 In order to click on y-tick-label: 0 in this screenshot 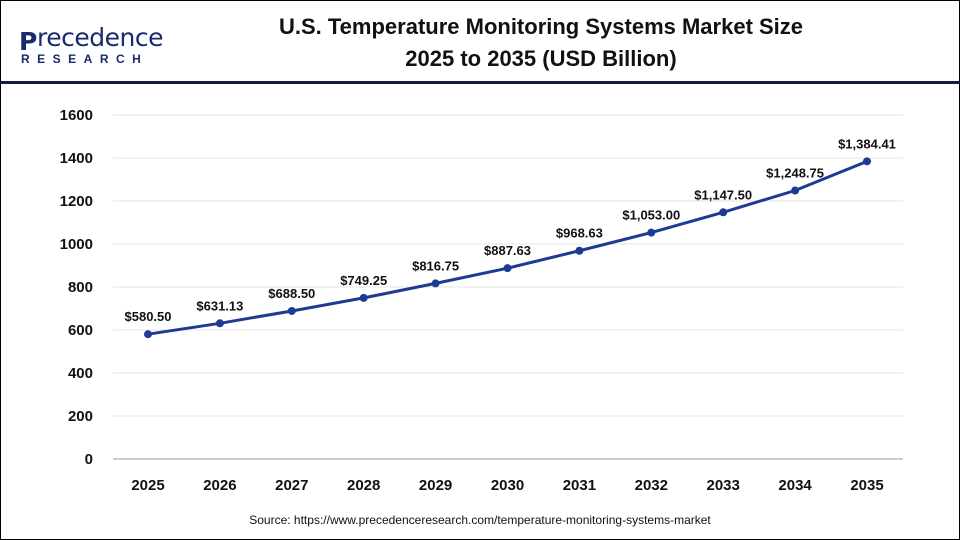, I will do `click(89, 459)`.